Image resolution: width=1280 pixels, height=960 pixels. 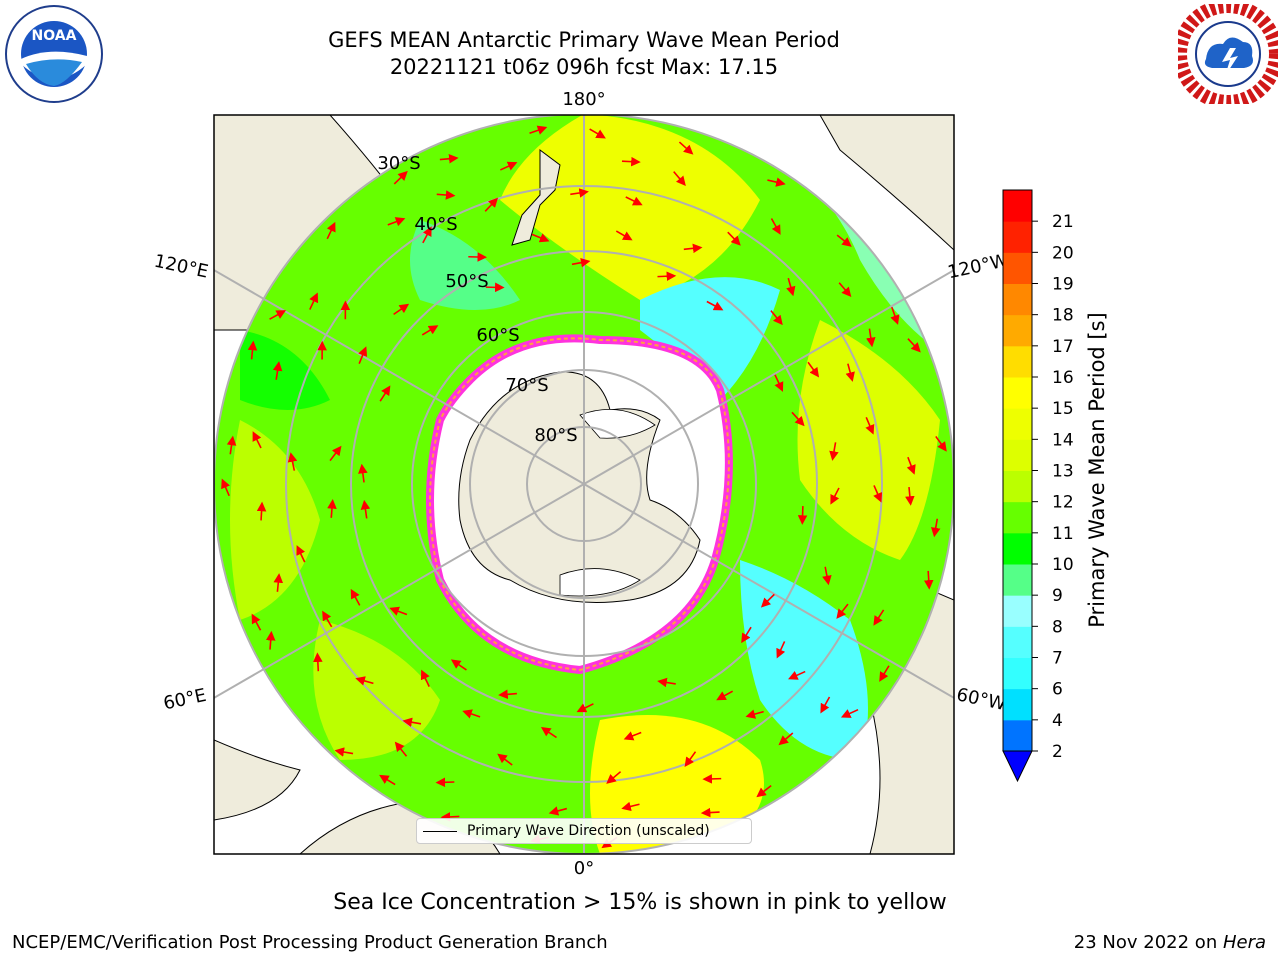 What do you see at coordinates (1097, 470) in the screenshot?
I see `colorbar-label: Primary Wave Mean Period [s]` at bounding box center [1097, 470].